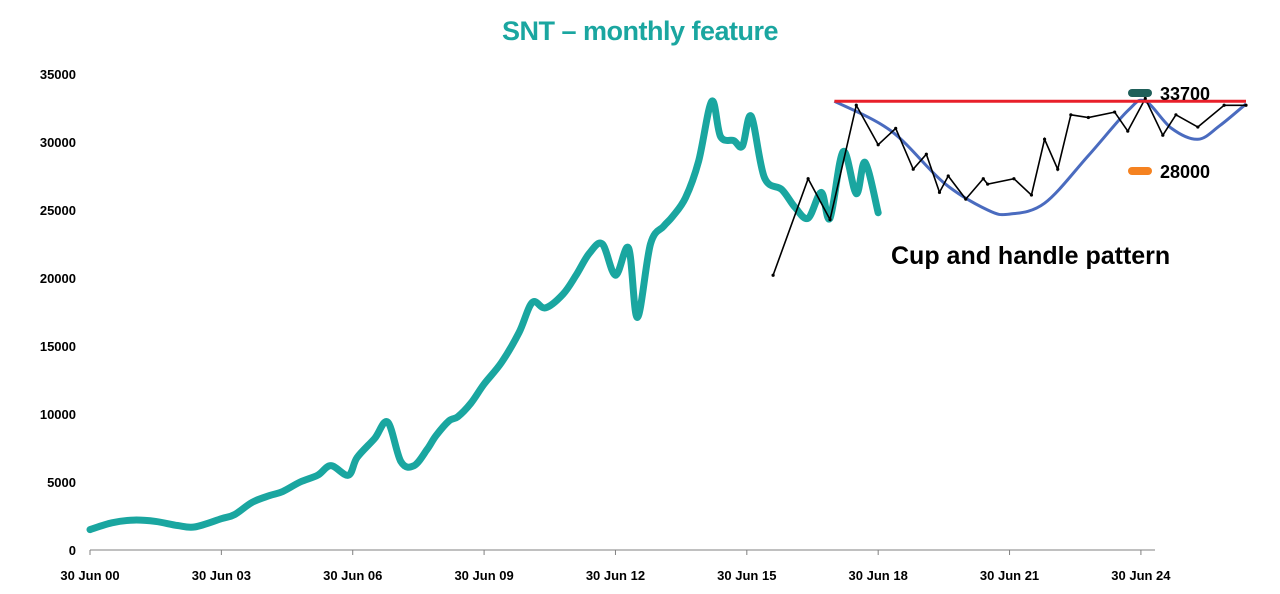 The image size is (1280, 594). Describe the element at coordinates (58, 74) in the screenshot. I see `y-tick-label: 35000` at that location.